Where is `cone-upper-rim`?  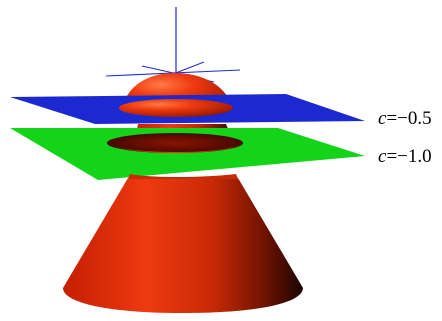 cone-upper-rim is located at coordinates (183, 176).